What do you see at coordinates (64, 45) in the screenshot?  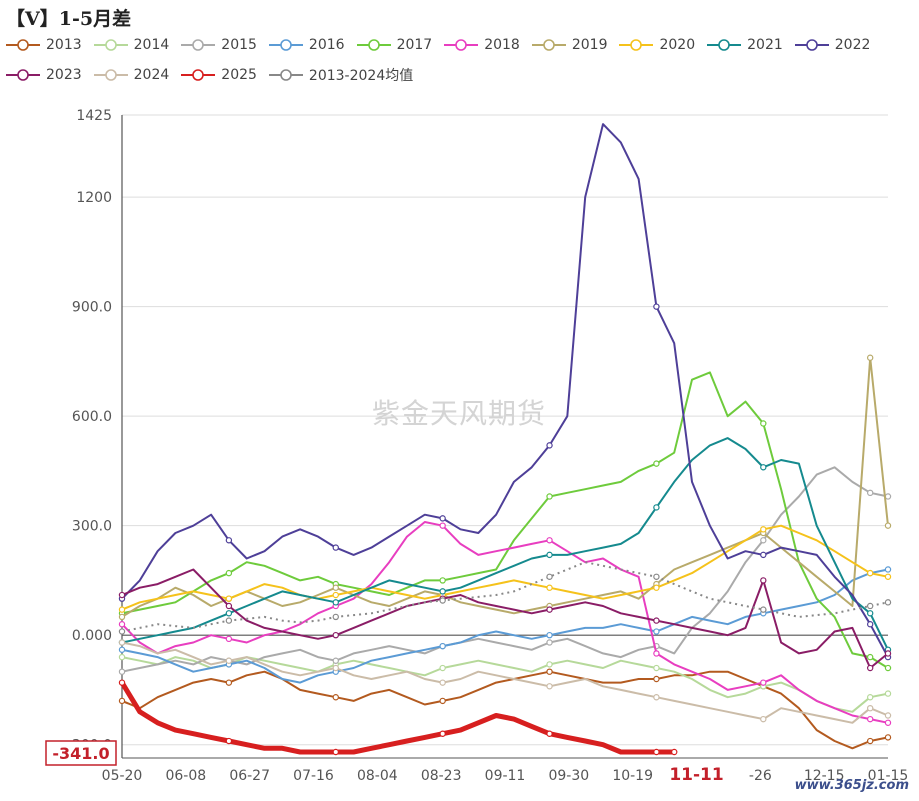 I see `legend-label: 2013` at bounding box center [64, 45].